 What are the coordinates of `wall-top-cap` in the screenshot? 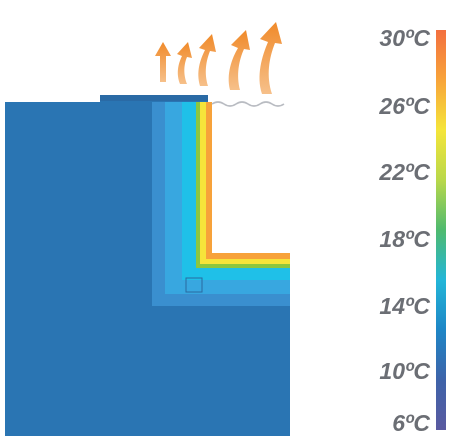 It's located at (154, 98).